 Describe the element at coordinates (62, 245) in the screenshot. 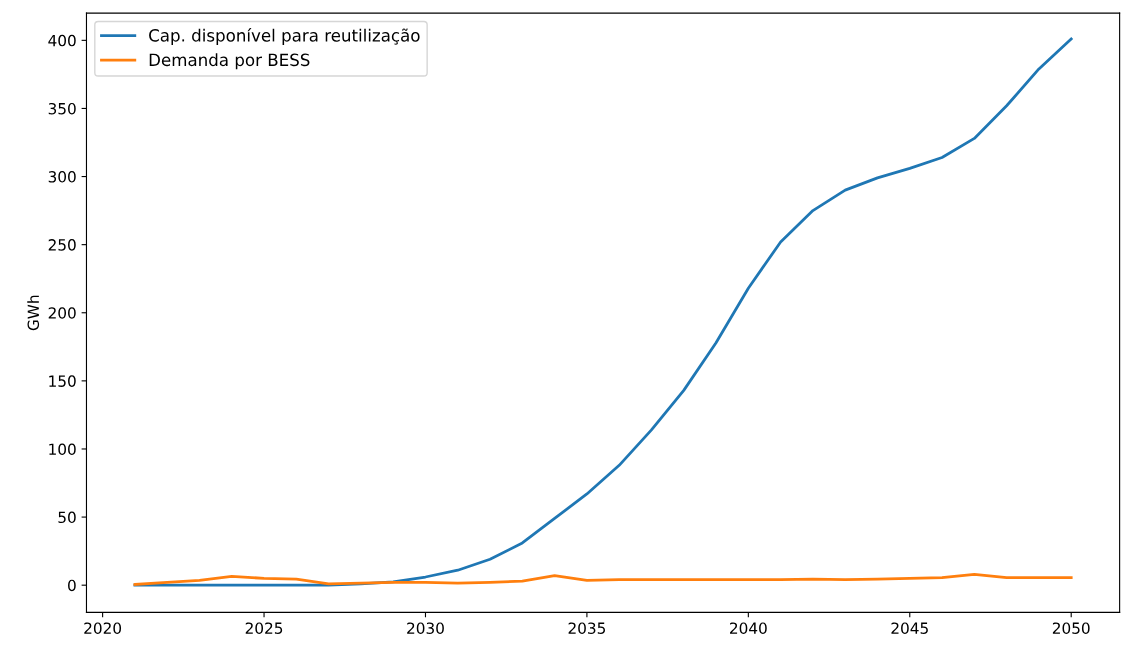

I see `y-tick-label: 250` at that location.